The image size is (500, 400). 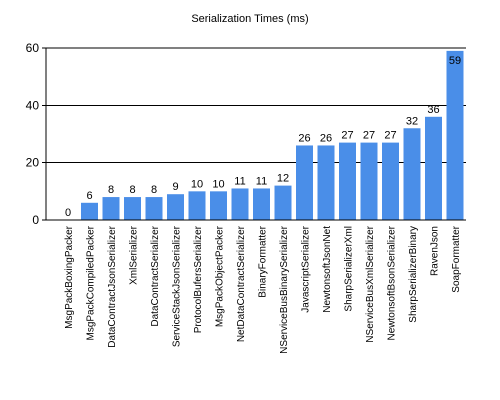 What do you see at coordinates (68, 213) in the screenshot?
I see `data-label-0: 0` at bounding box center [68, 213].